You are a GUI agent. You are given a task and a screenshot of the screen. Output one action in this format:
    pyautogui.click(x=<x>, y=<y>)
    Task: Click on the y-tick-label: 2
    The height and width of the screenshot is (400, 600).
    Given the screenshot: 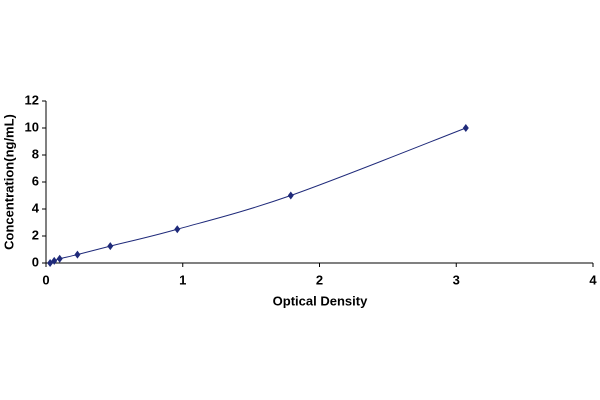 What is the action you would take?
    pyautogui.click(x=35, y=234)
    